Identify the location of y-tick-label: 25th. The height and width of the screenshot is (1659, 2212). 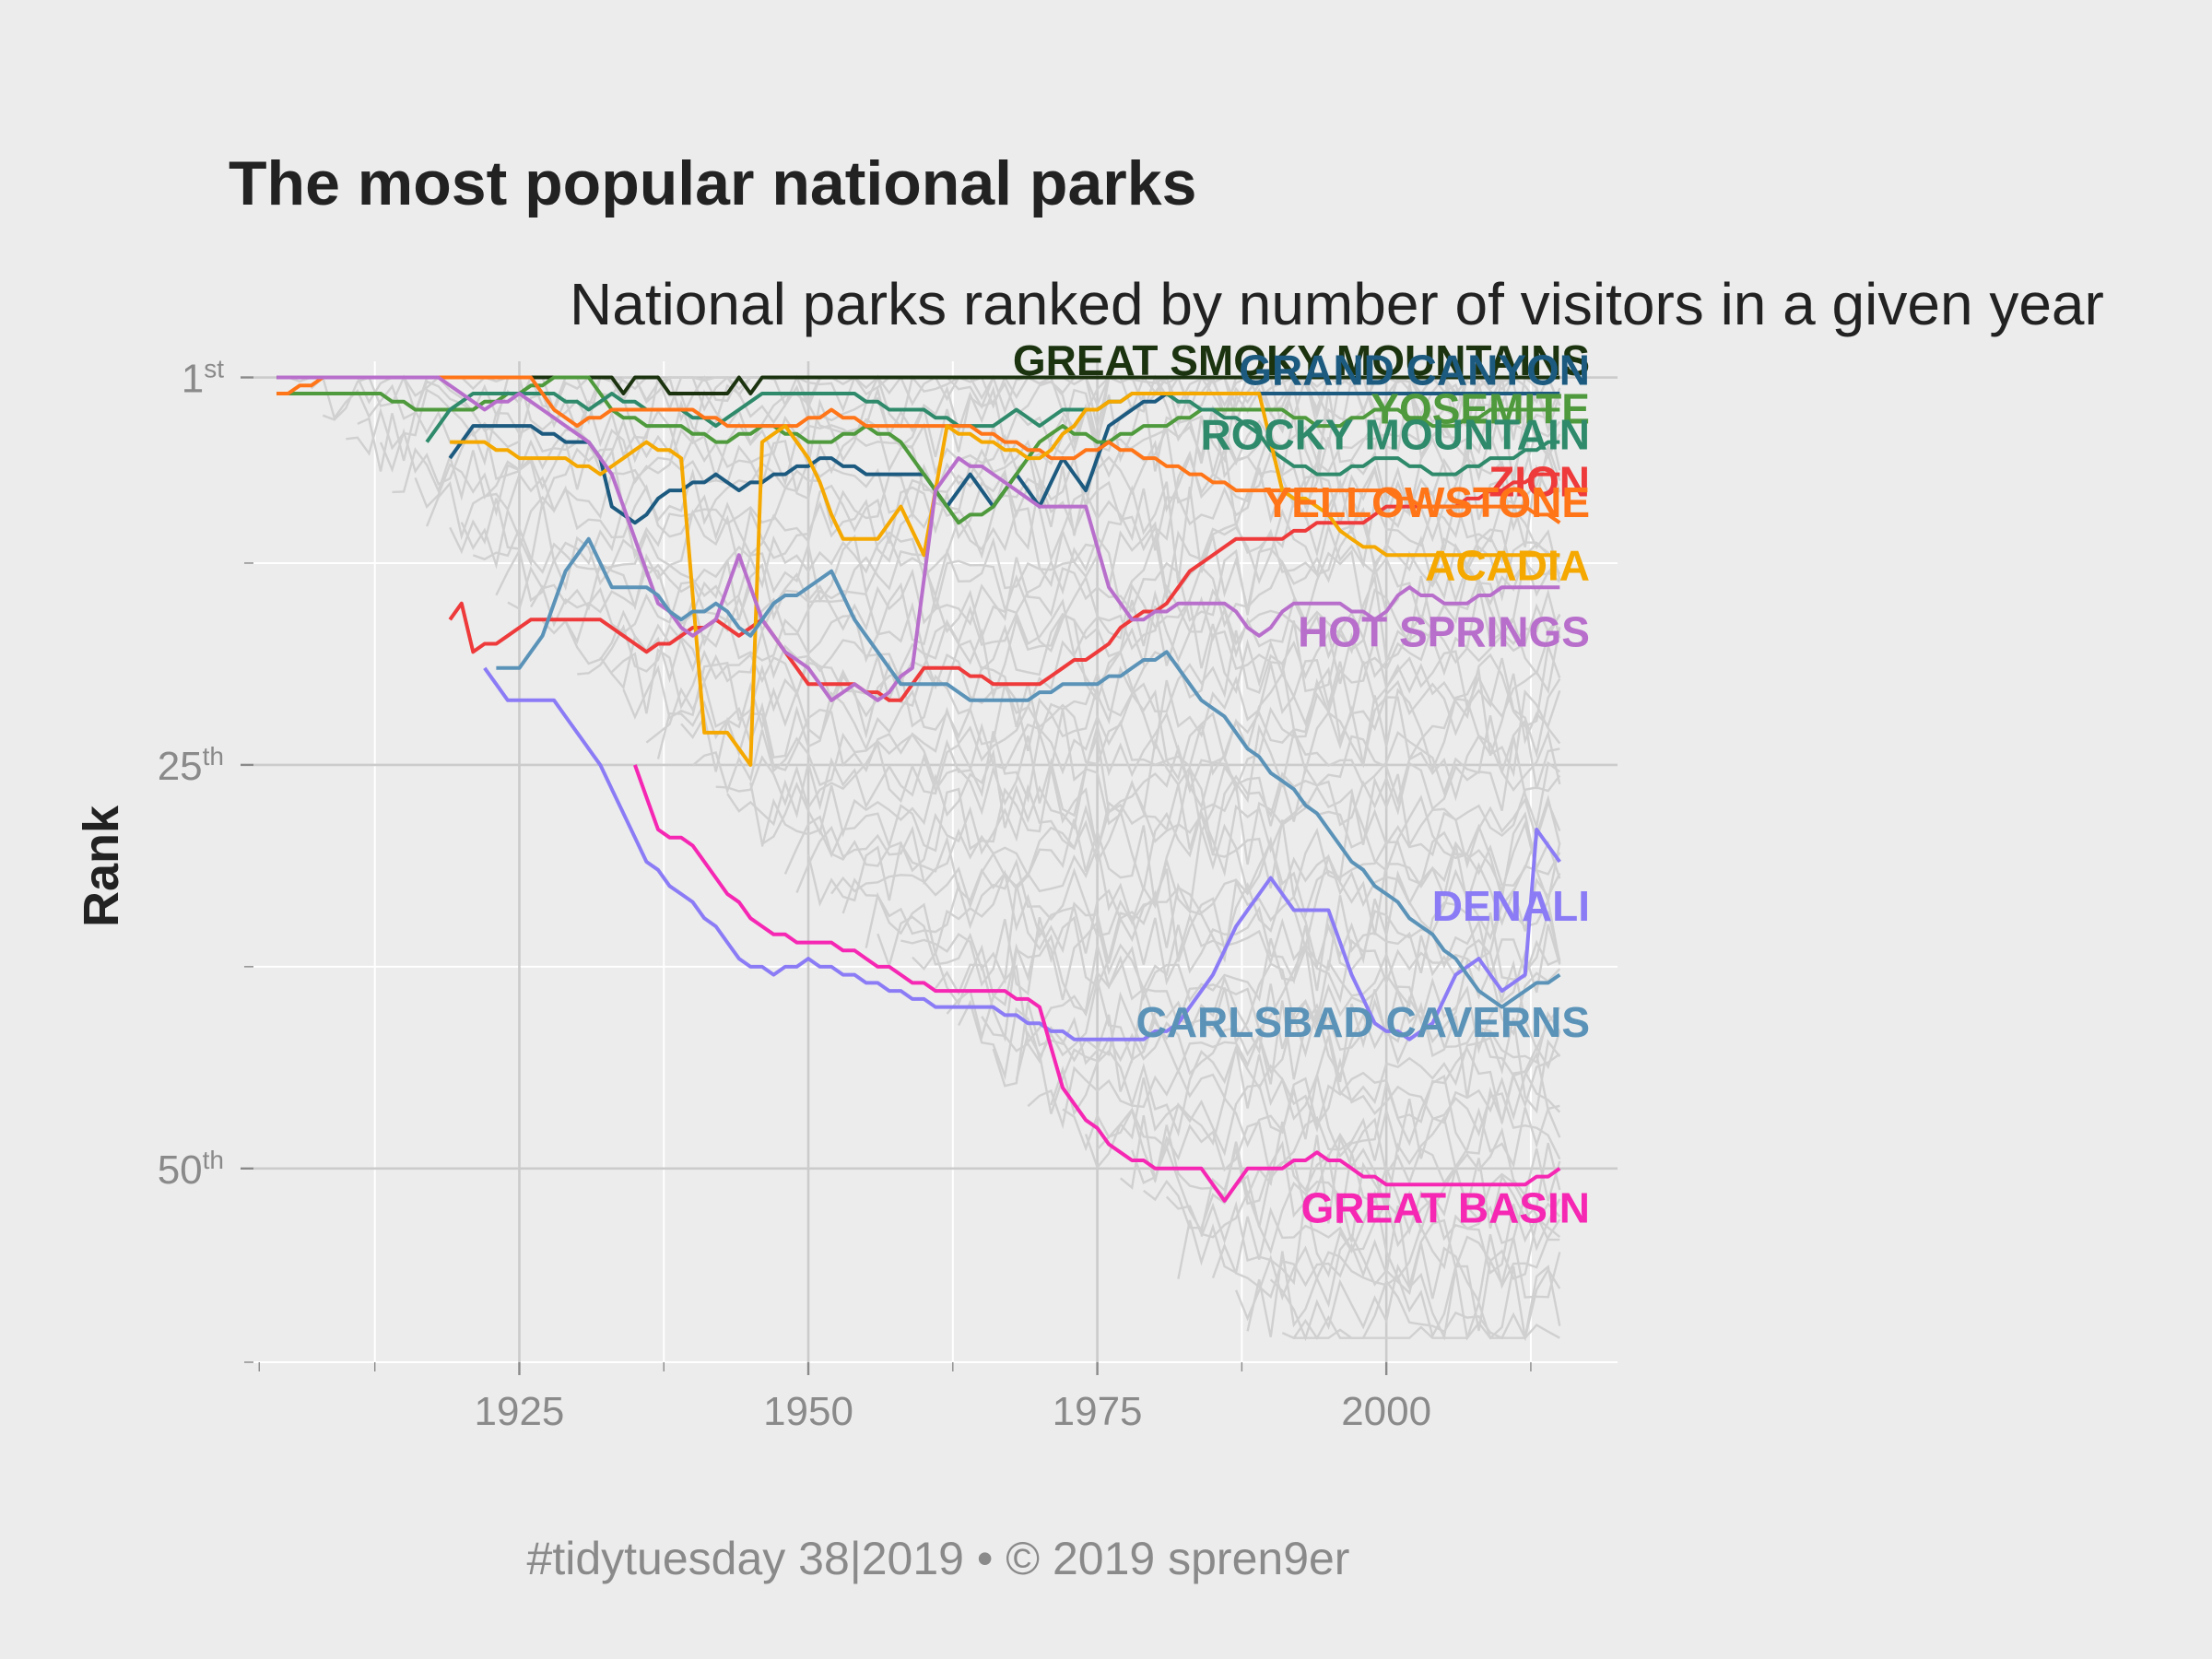
(191, 765).